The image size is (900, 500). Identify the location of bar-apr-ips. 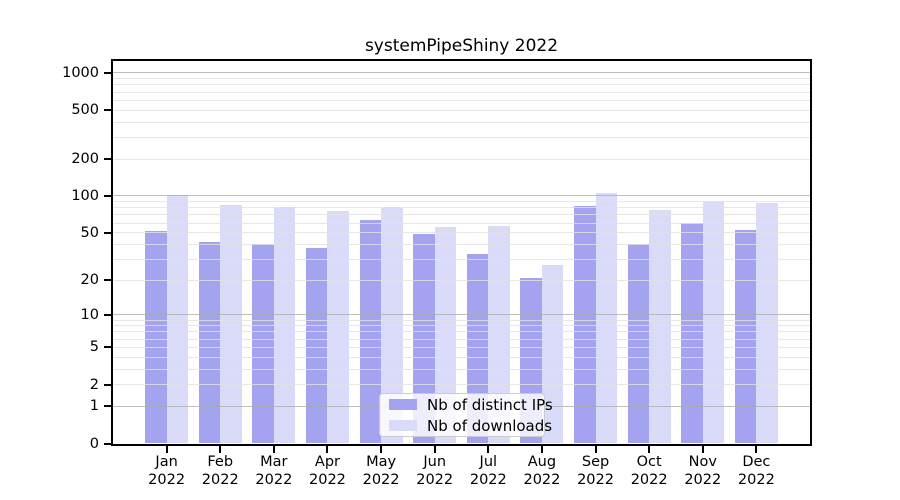
(317, 346).